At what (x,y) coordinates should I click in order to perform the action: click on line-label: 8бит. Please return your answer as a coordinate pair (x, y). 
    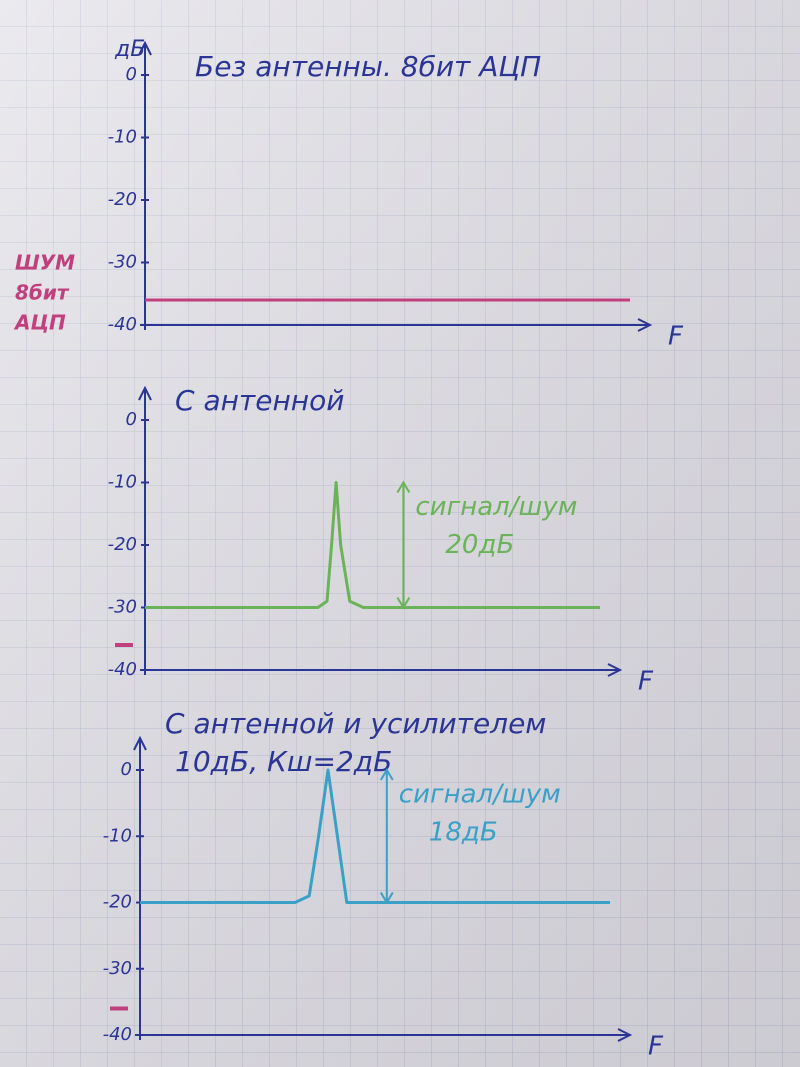
    Looking at the image, I should click on (42, 293).